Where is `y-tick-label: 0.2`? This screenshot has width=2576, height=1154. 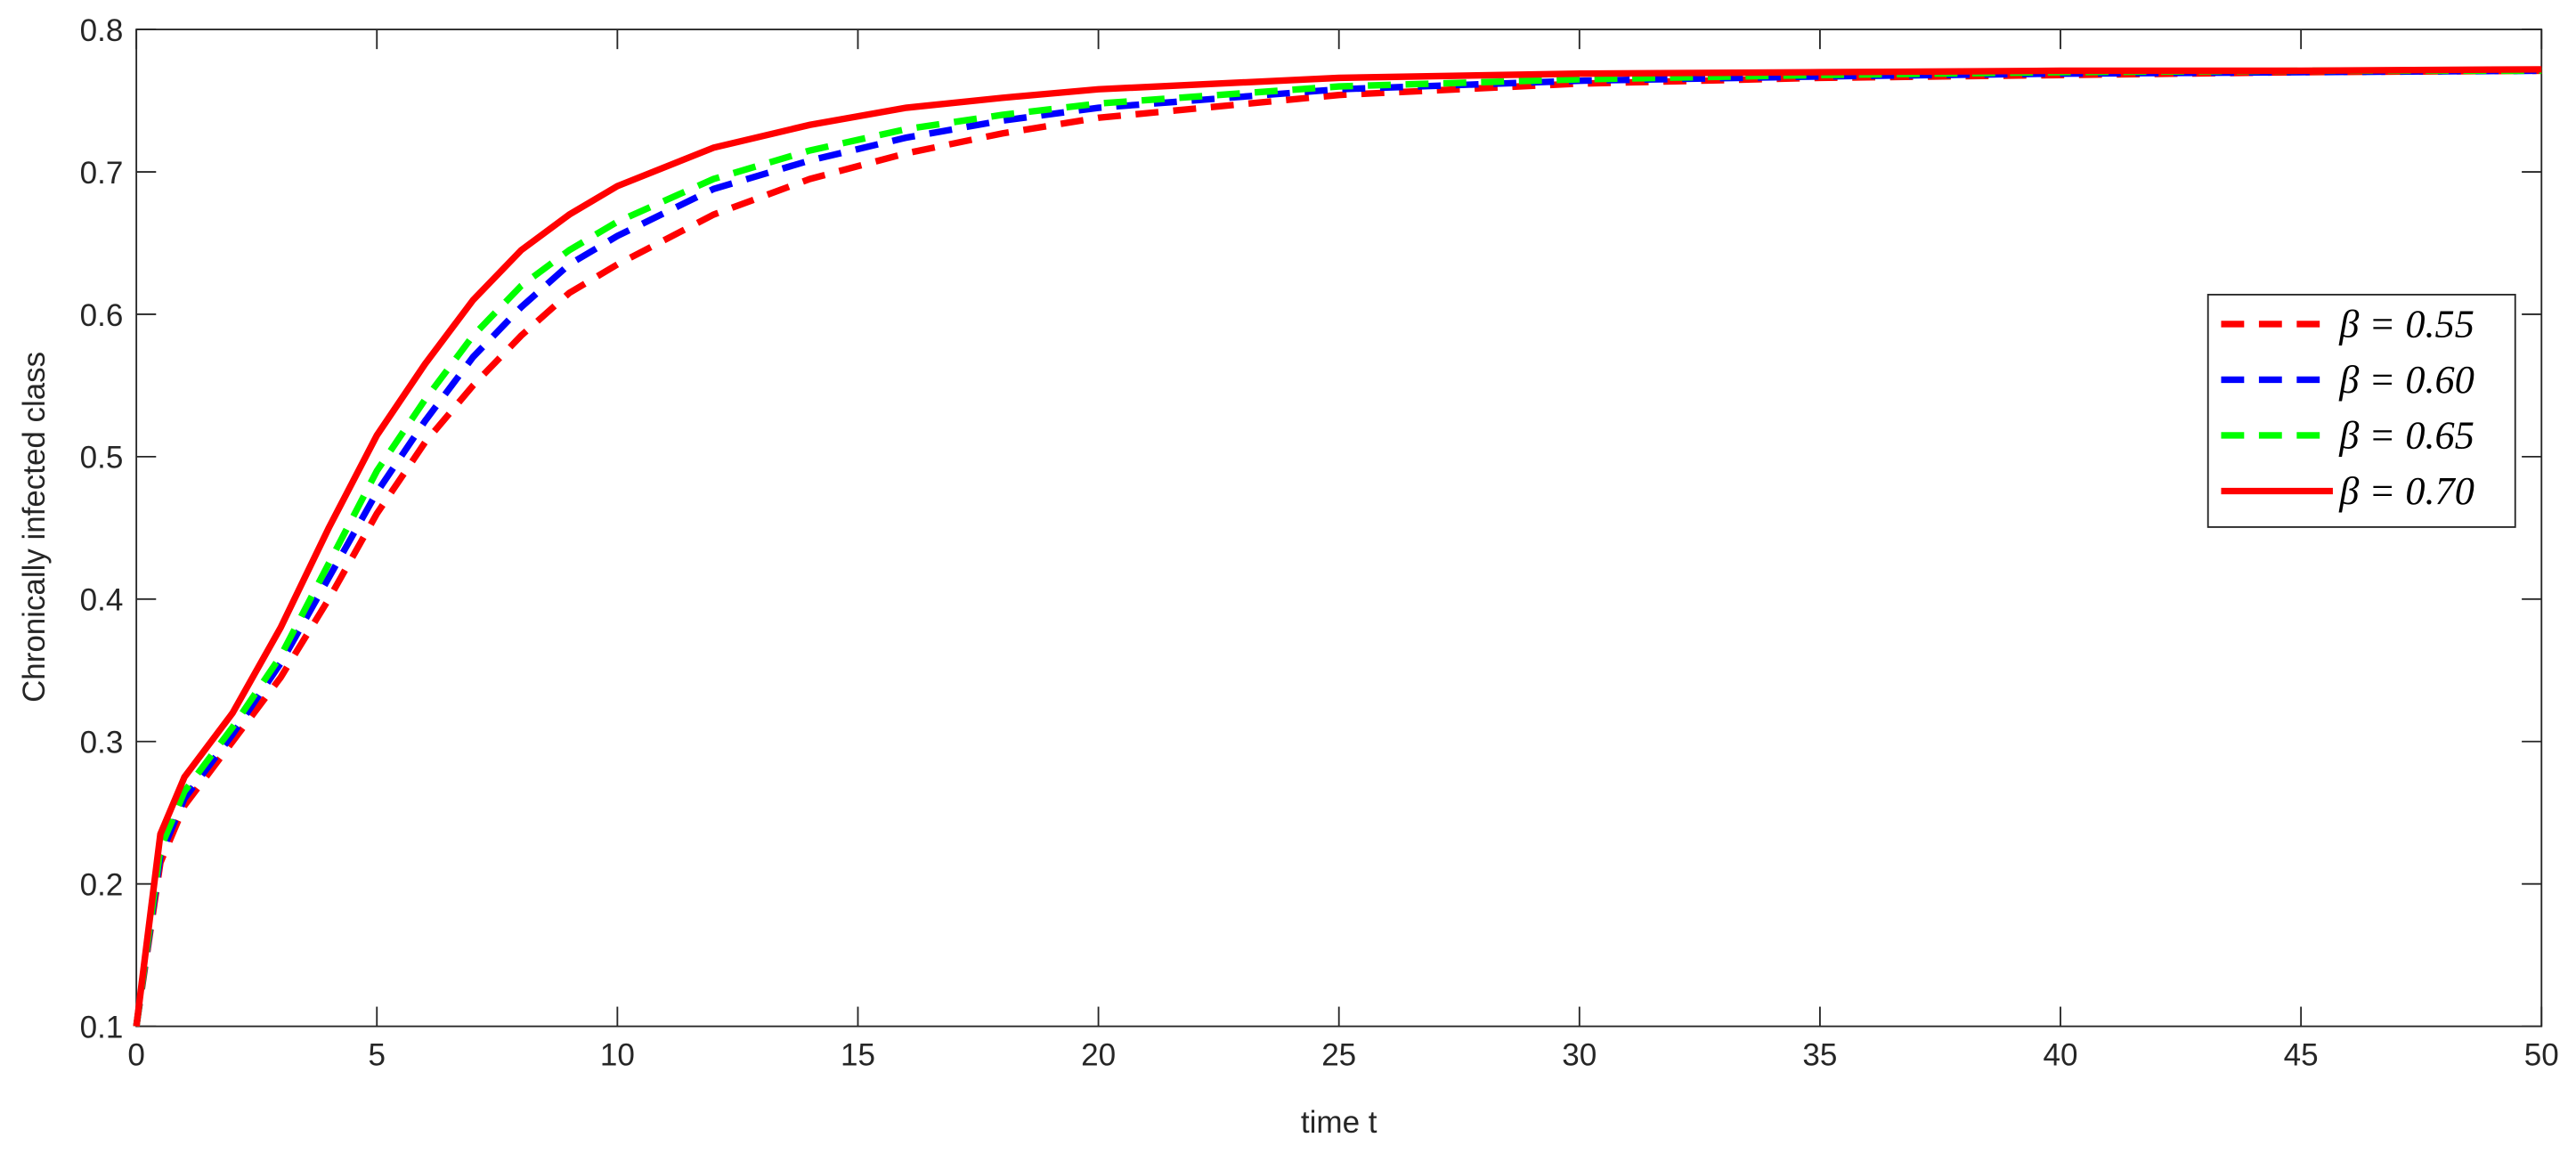 y-tick-label: 0.2 is located at coordinates (102, 885).